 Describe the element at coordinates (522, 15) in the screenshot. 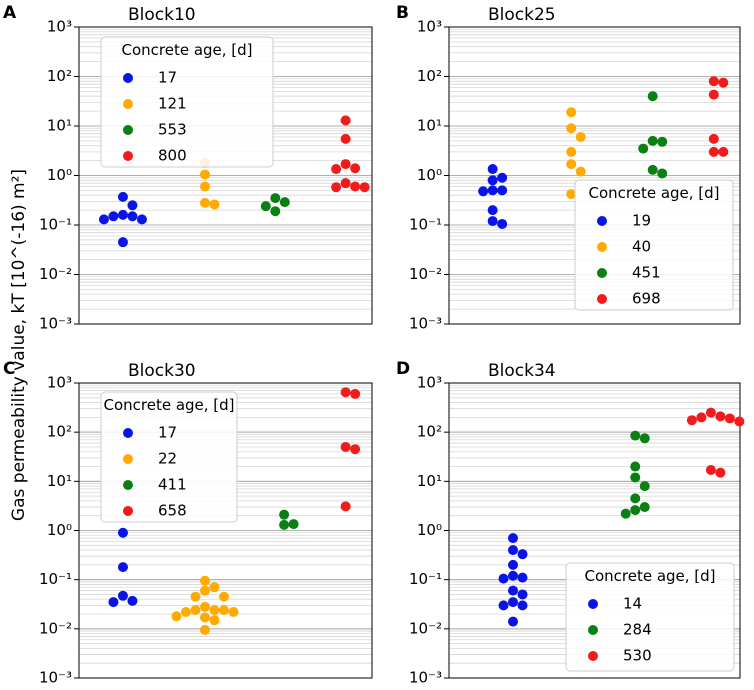

I see `panel-title: Block25` at that location.